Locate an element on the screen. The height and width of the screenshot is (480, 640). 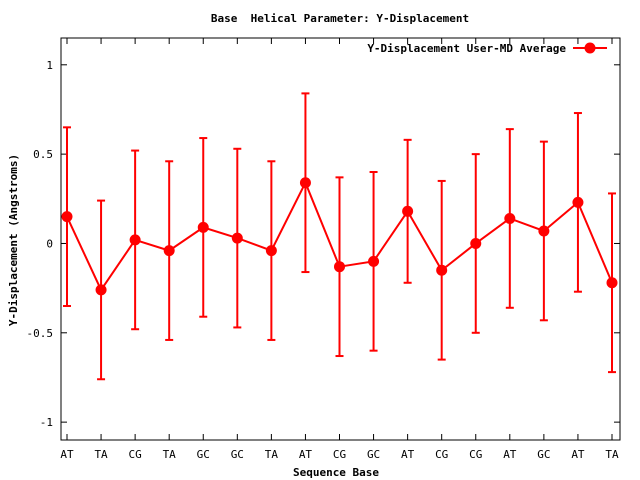
y-tick-label: 1 is located at coordinates (49, 65).